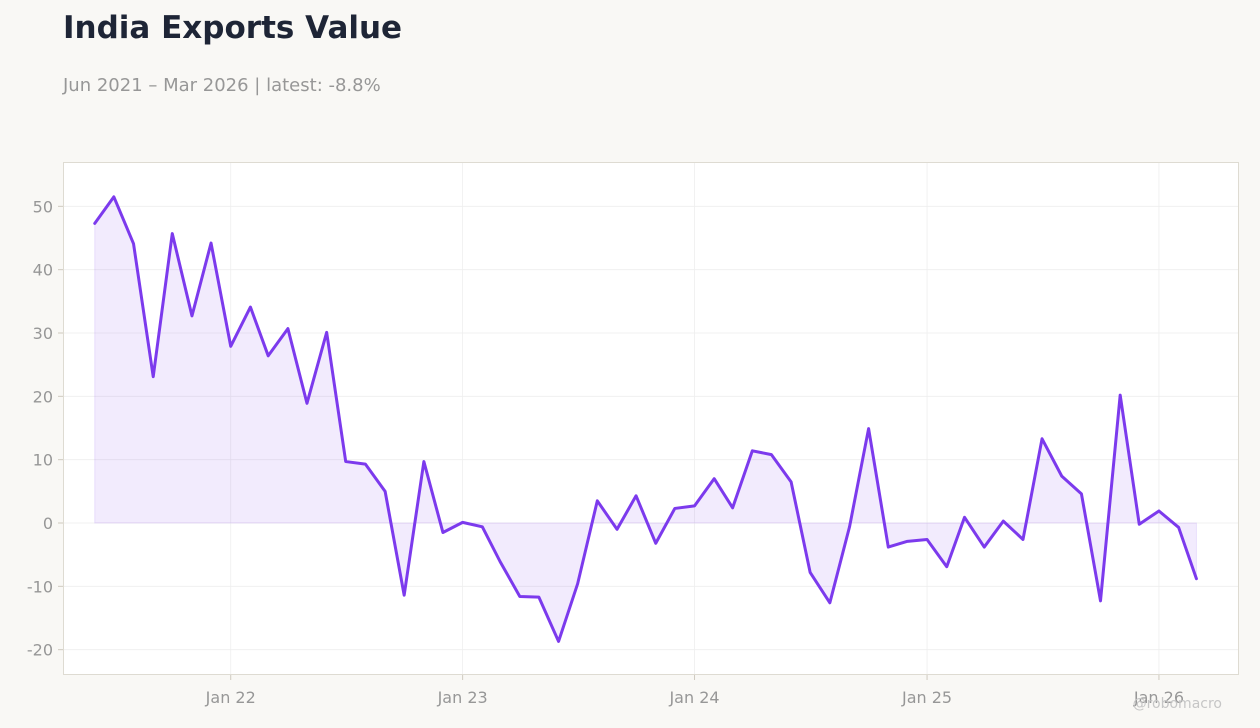  Describe the element at coordinates (233, 28) in the screenshot. I see `chart-title: India Exports Value` at that location.